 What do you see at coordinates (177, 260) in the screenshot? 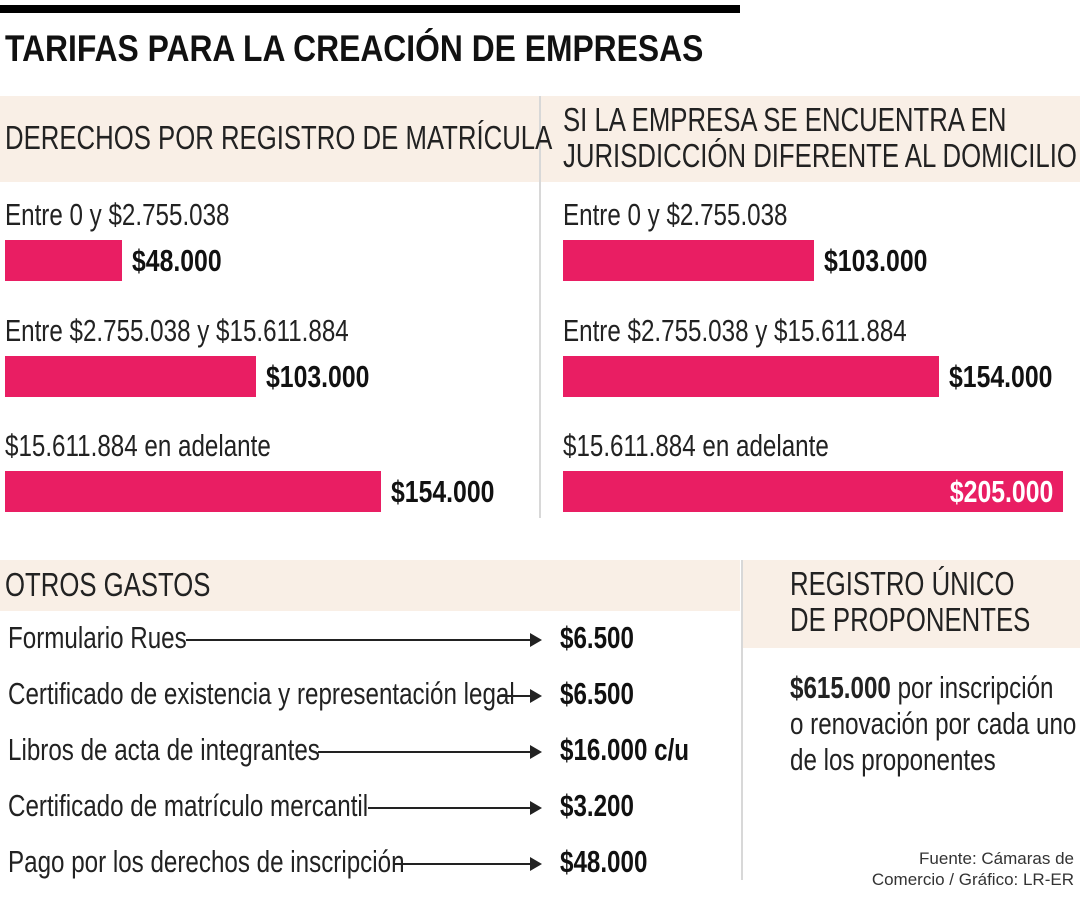
I see `value-label: $48.000` at bounding box center [177, 260].